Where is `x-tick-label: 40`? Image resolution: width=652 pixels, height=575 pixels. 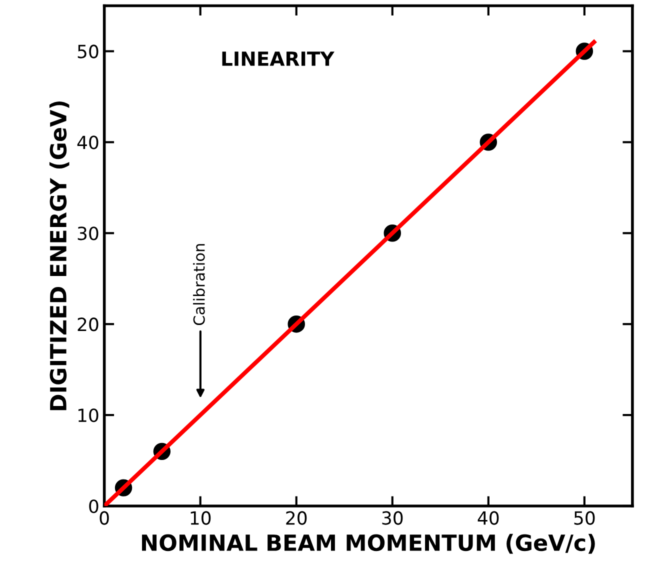
x-tick-label: 40 is located at coordinates (488, 518).